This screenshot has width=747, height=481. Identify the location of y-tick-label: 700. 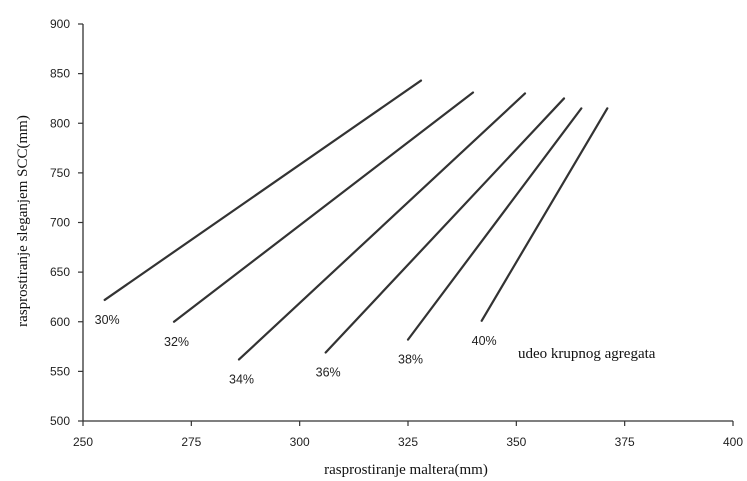
(60, 223).